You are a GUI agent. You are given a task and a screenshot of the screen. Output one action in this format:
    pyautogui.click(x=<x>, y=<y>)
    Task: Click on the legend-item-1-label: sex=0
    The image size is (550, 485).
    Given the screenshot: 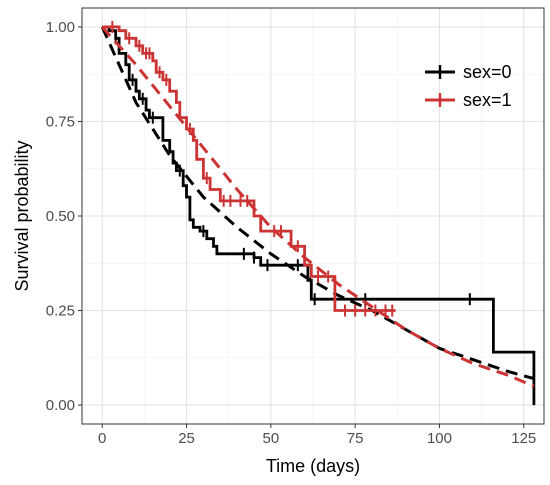 What is the action you would take?
    pyautogui.click(x=487, y=72)
    